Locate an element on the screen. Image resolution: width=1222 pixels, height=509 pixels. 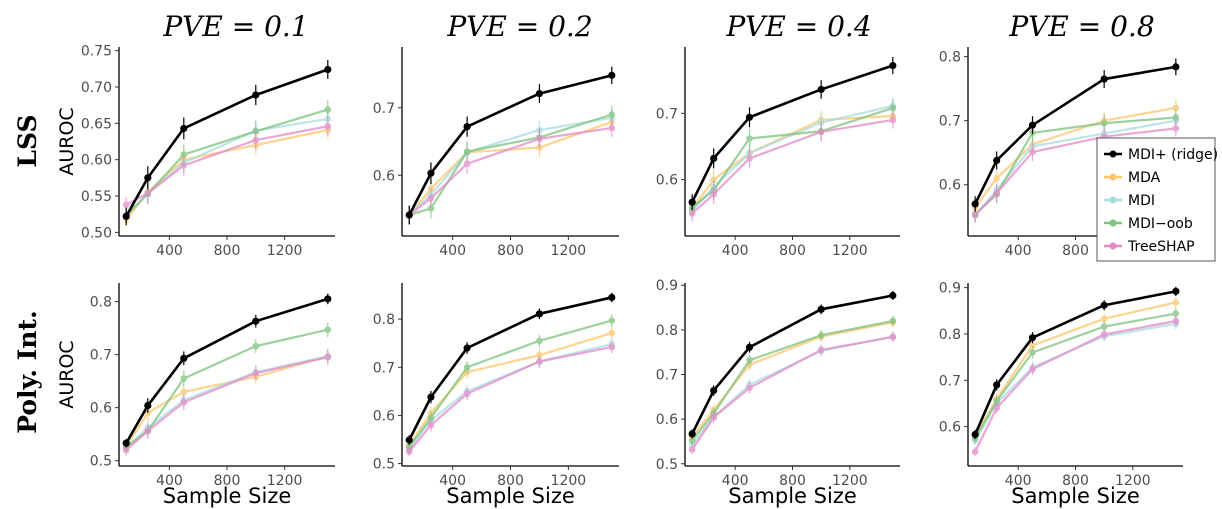
panel-2-4-y-tick-label: 0.6 is located at coordinates (950, 428).